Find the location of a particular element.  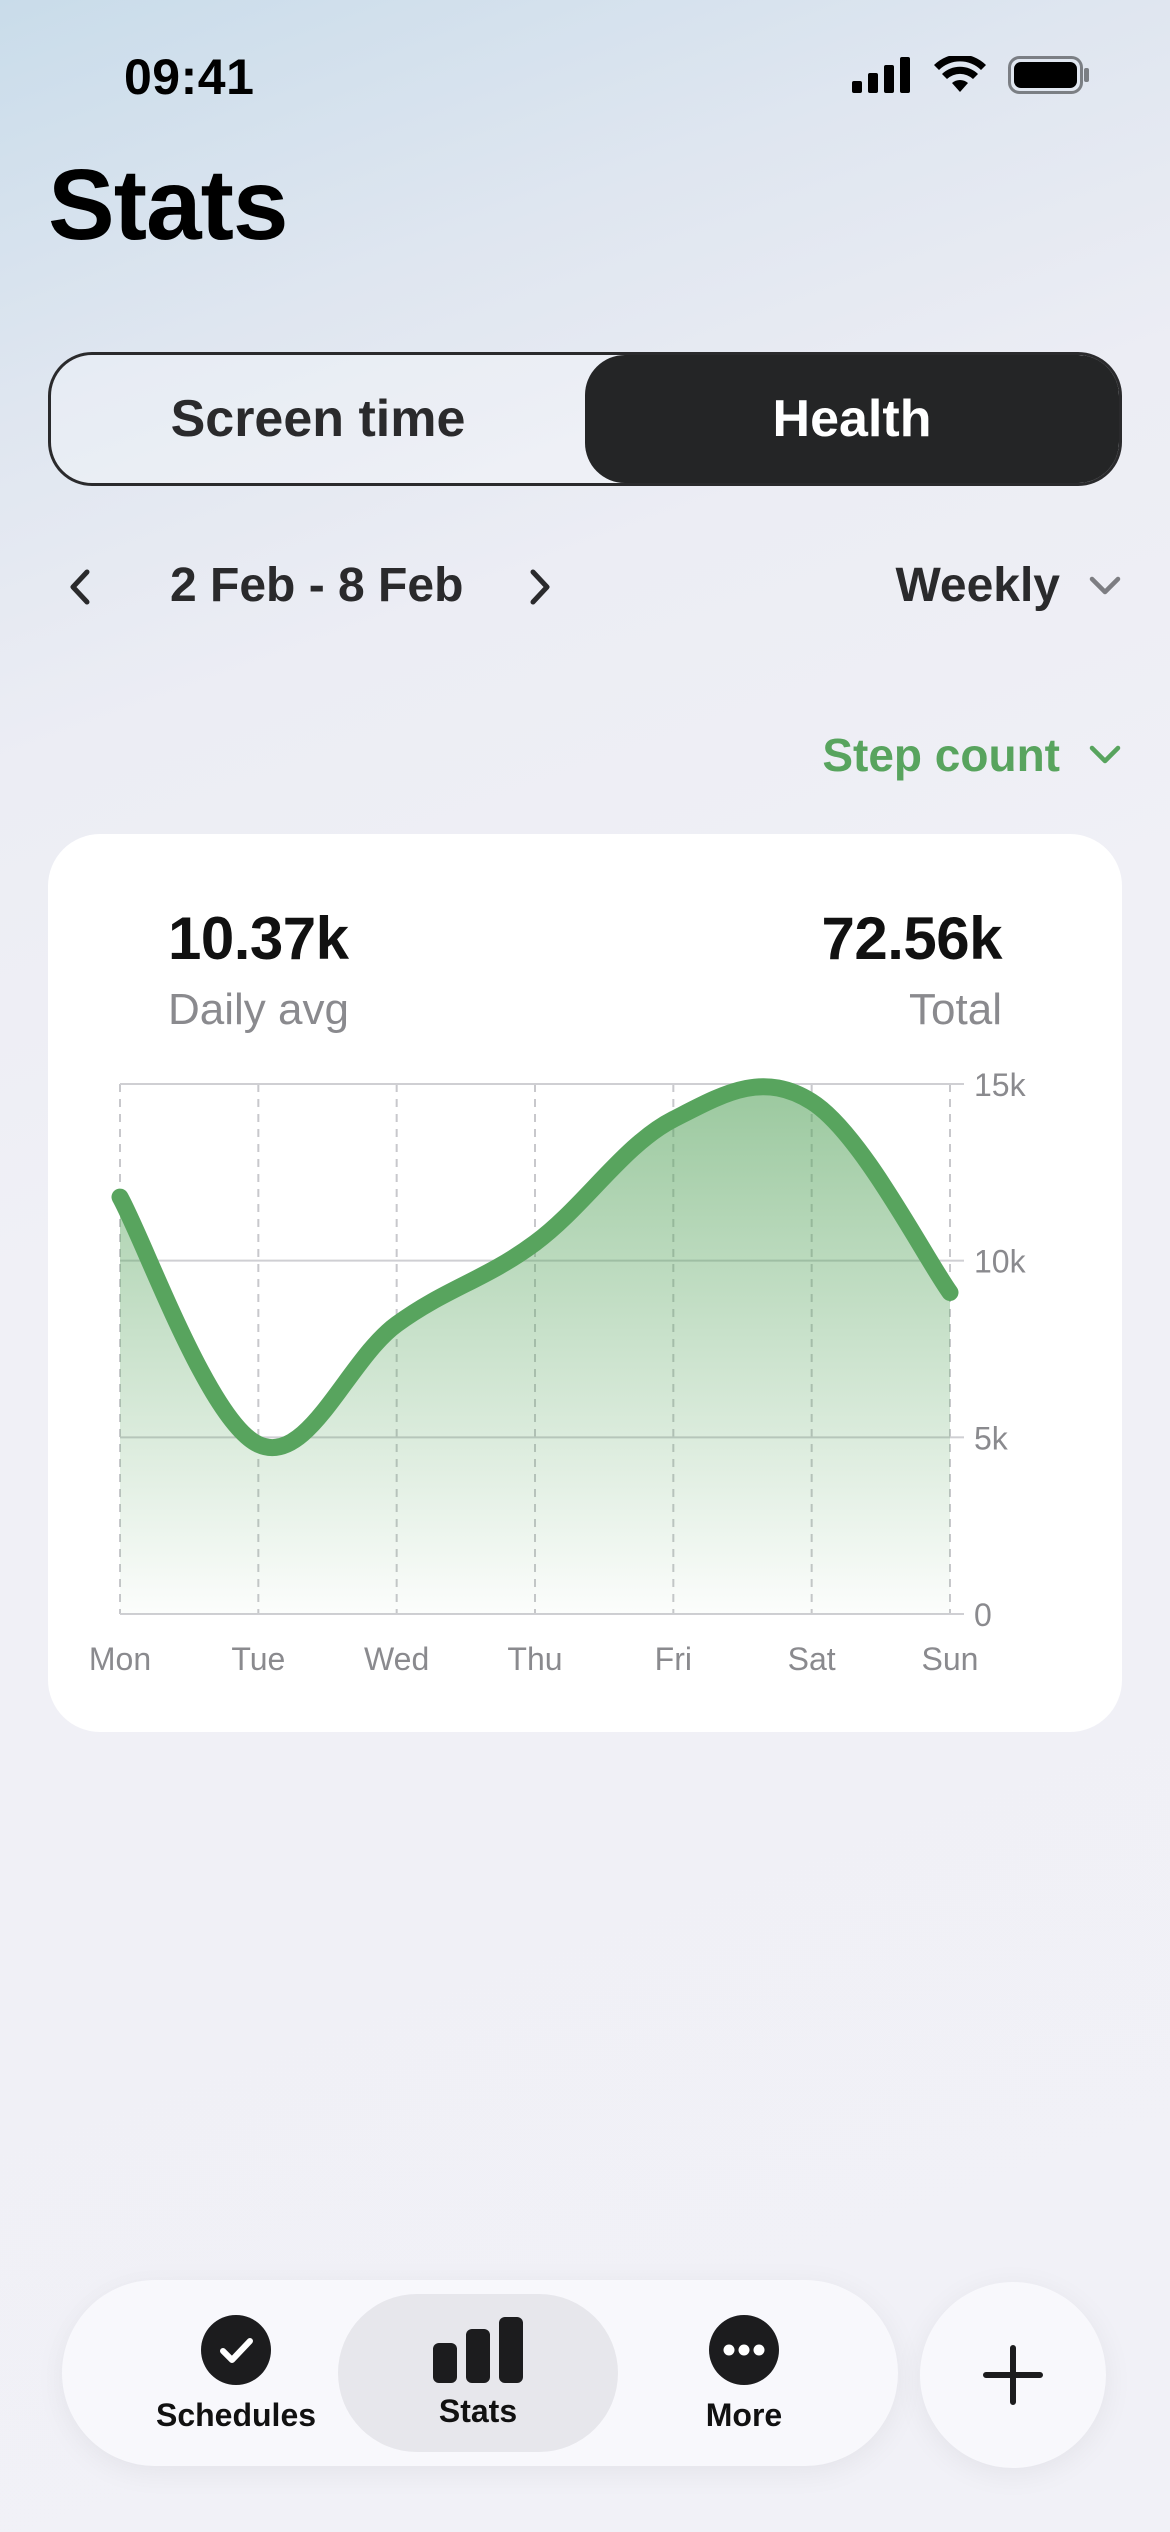

x-tick-label: Sat is located at coordinates (812, 1659).